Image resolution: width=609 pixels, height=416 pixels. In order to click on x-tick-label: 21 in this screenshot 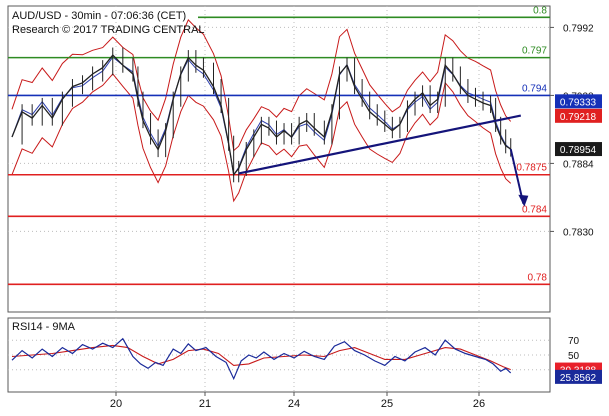, I will do `click(205, 404)`.